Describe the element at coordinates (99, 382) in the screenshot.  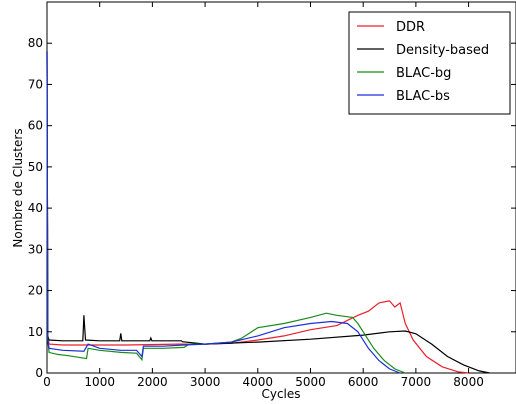
I see `x-tick-label: 1000` at that location.